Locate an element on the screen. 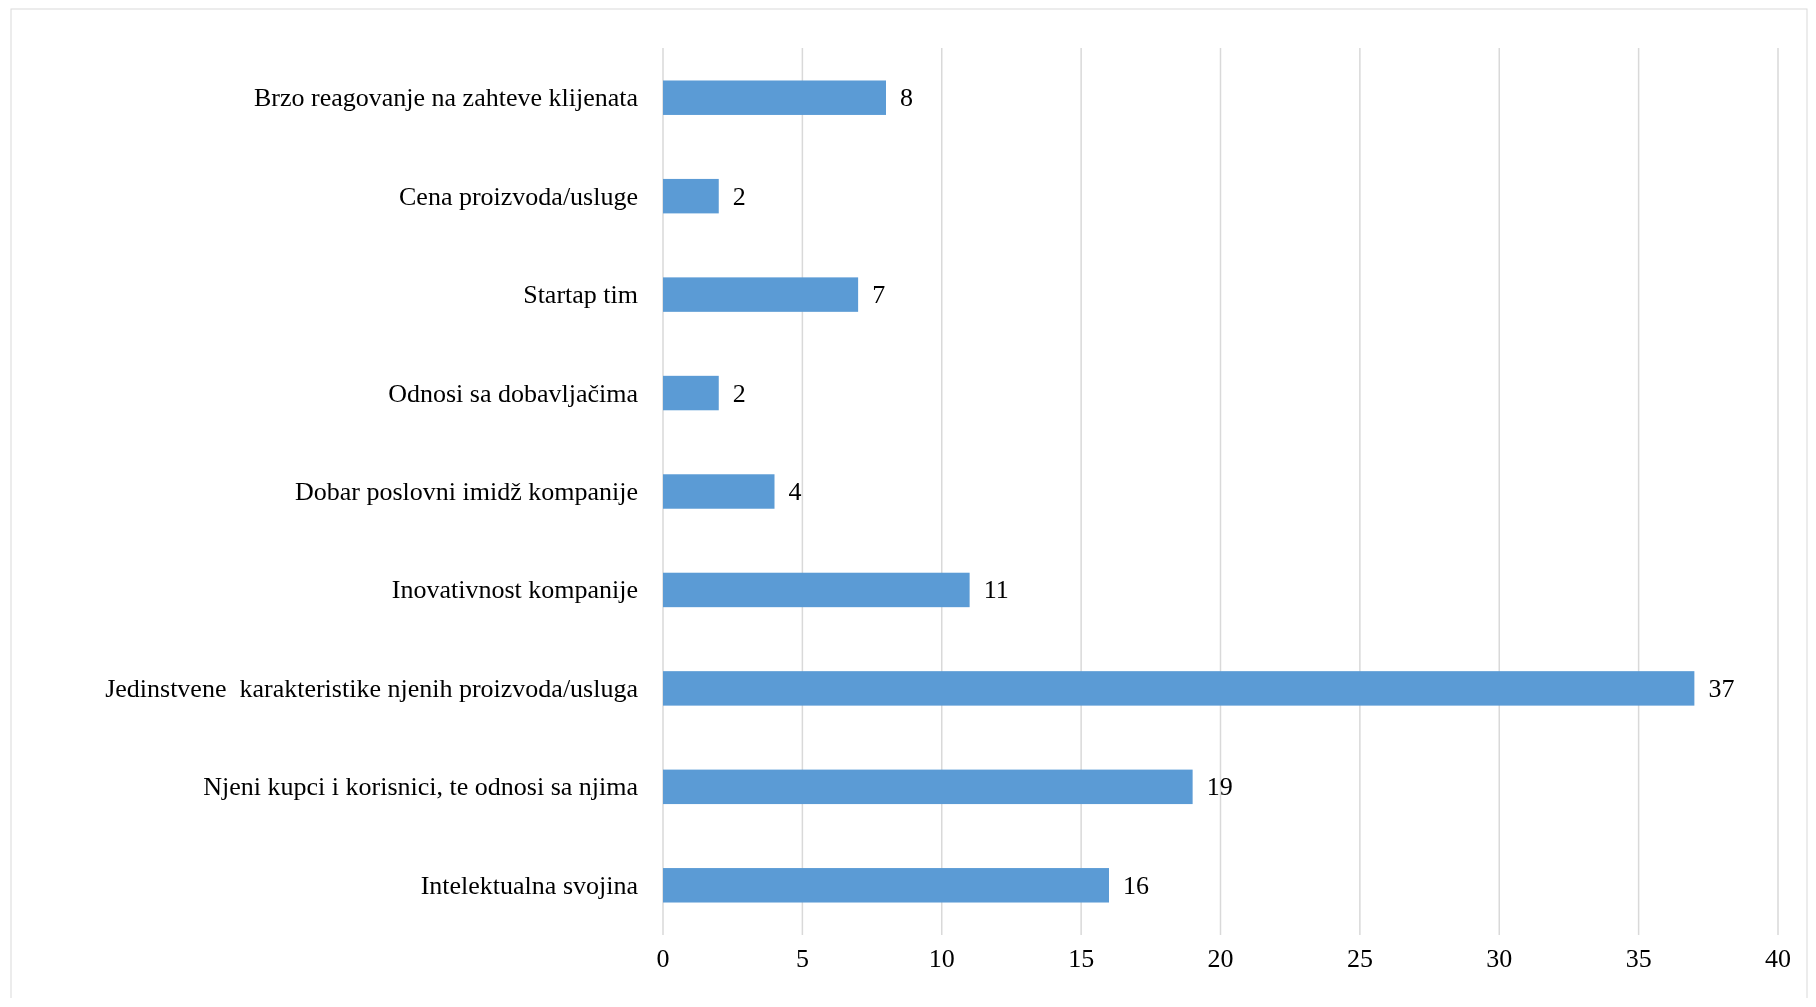 This screenshot has height=1007, width=1816. x-tick-label: 25 is located at coordinates (1359, 958).